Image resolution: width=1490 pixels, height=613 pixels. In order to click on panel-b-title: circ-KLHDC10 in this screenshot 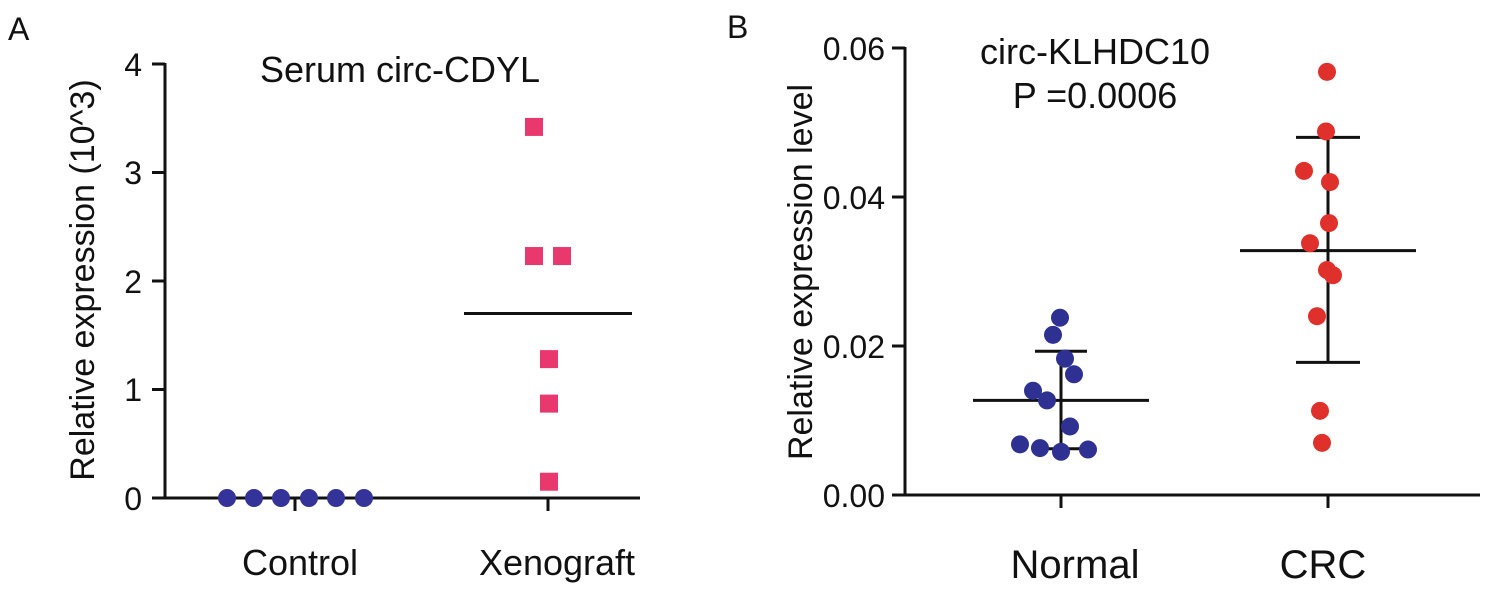, I will do `click(1095, 51)`.